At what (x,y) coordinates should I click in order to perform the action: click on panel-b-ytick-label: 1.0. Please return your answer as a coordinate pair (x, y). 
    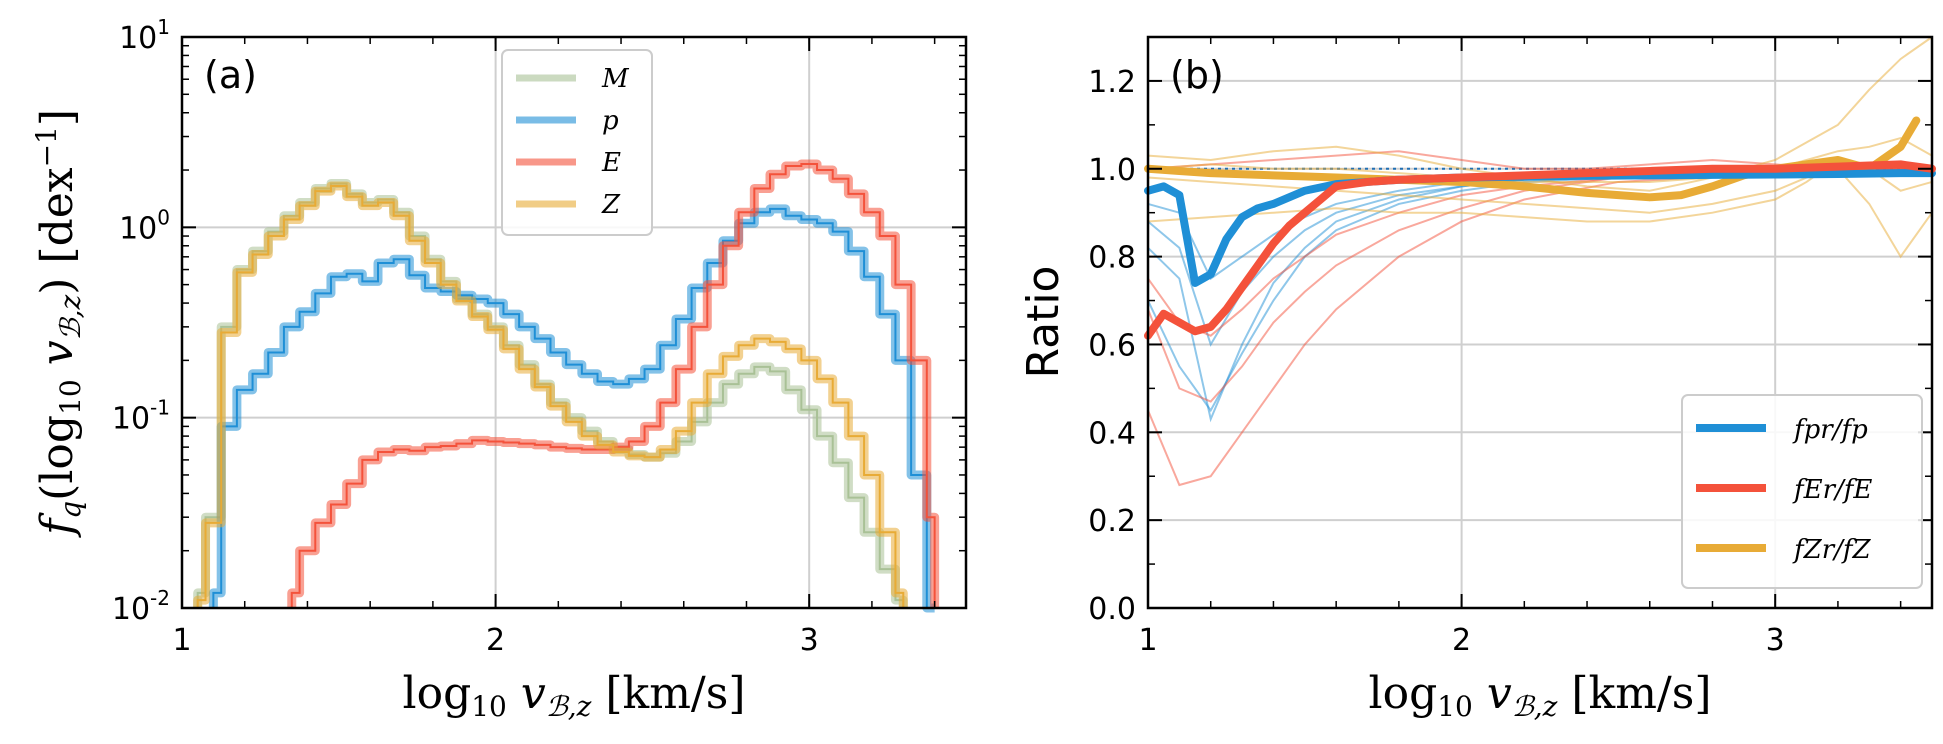
    Looking at the image, I should click on (1112, 170).